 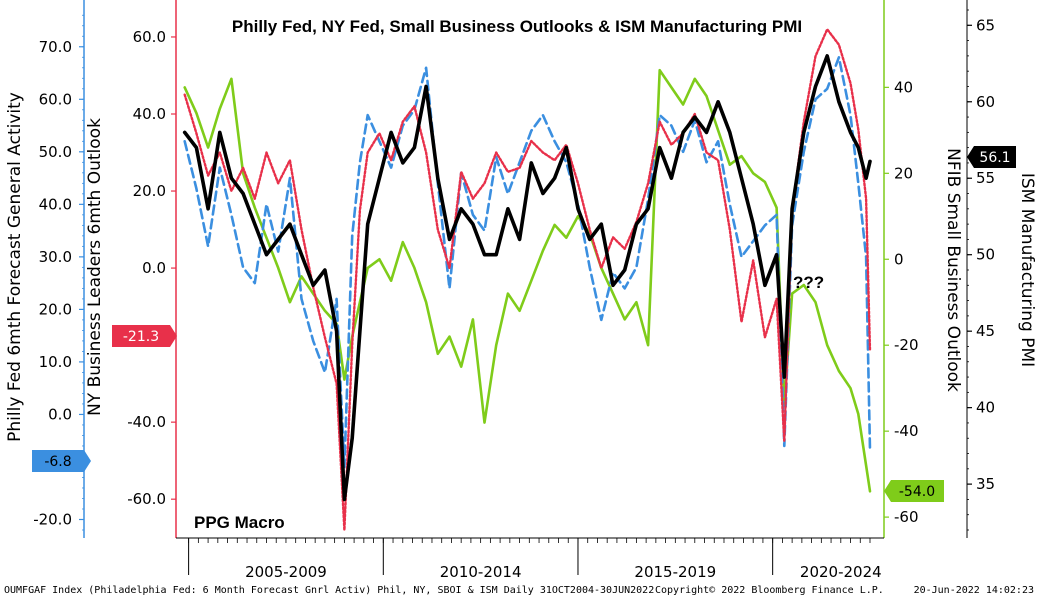 I want to click on ny-axis-title: NY Business Leaders 6mth Outlook, so click(x=95, y=267).